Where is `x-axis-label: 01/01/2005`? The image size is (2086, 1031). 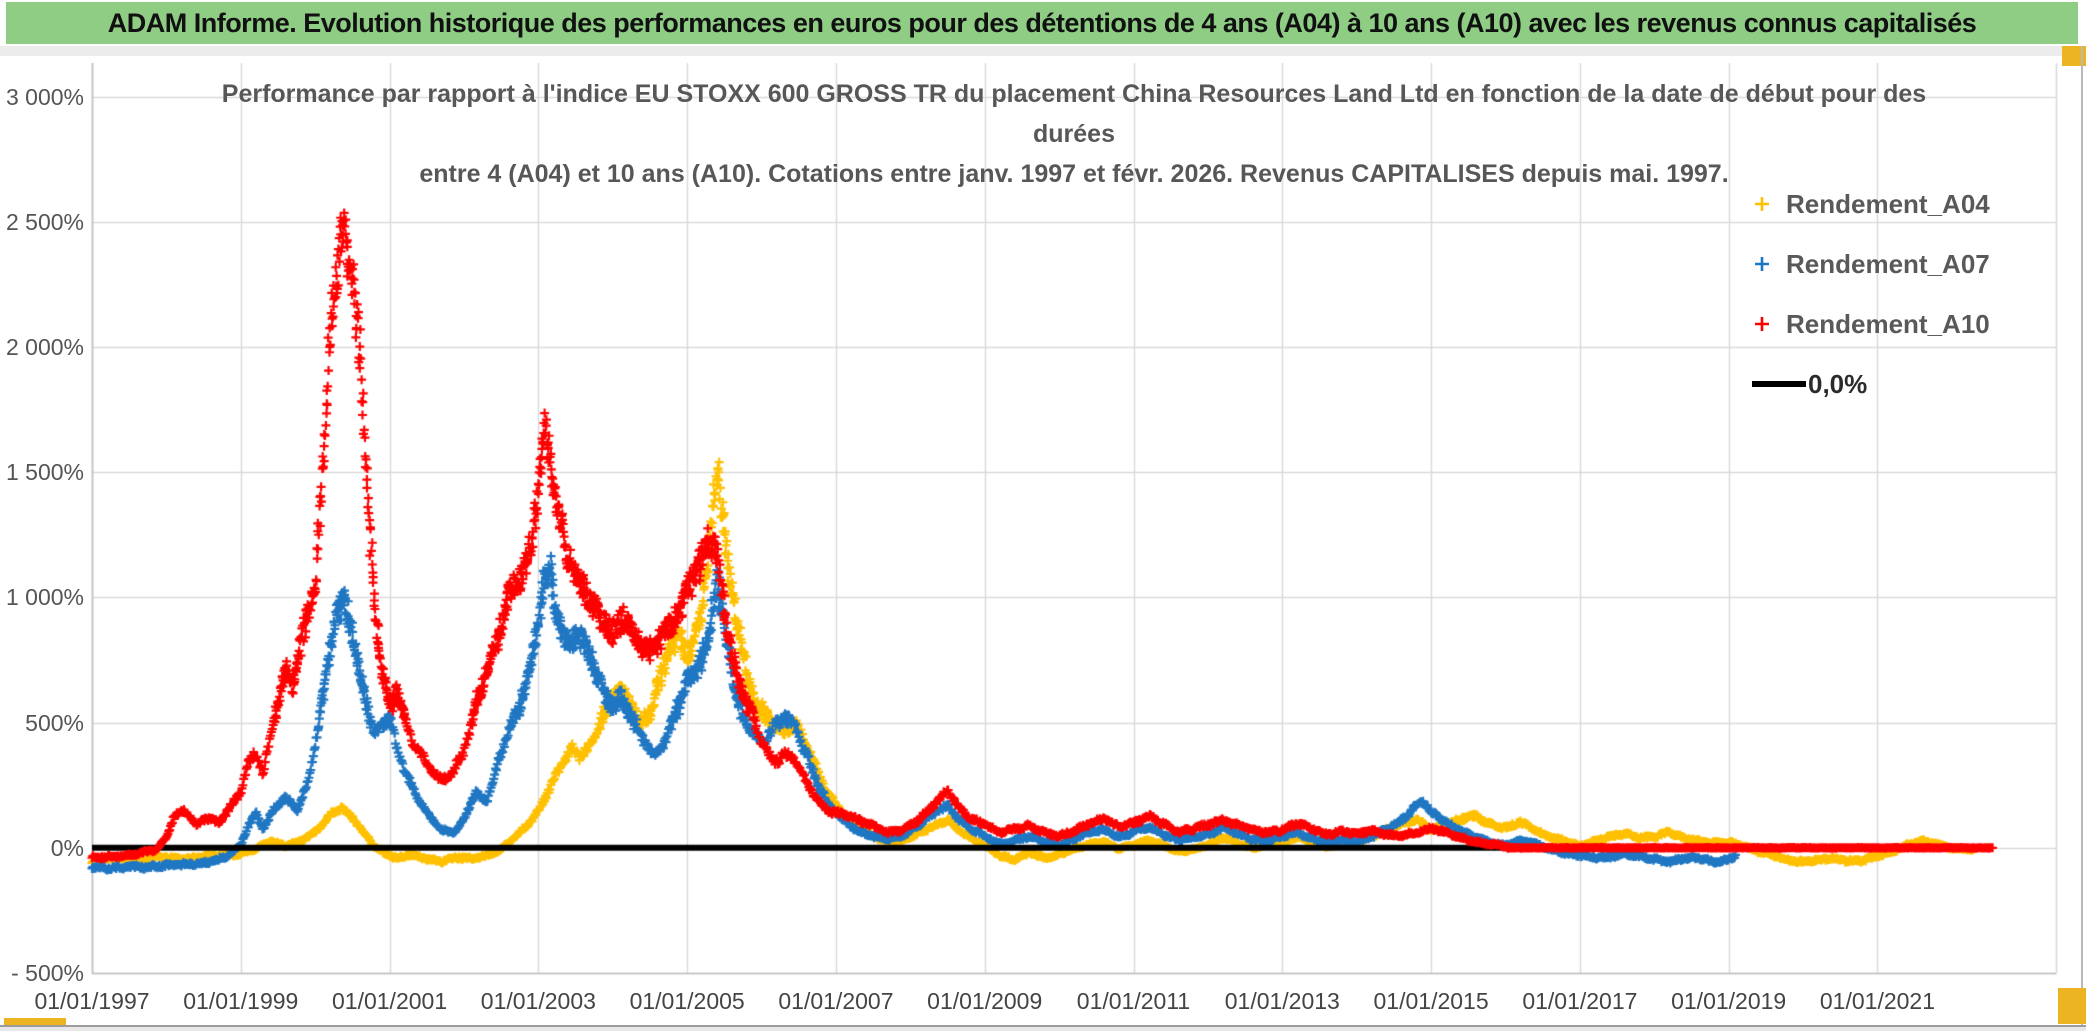 x-axis-label: 01/01/2005 is located at coordinates (687, 1001).